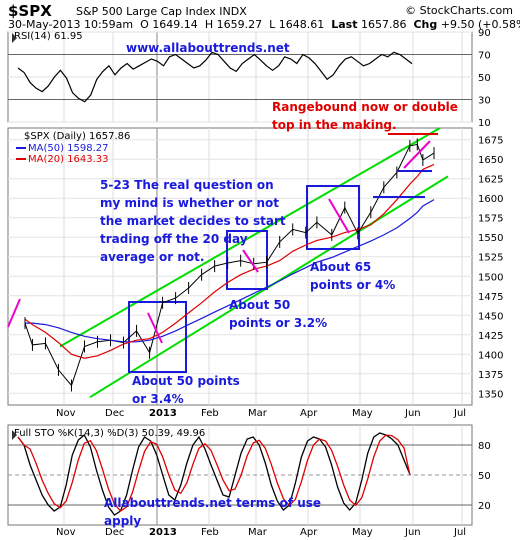 The height and width of the screenshot is (540, 520). I want to click on sto-tick-label: 50, so click(484, 476).